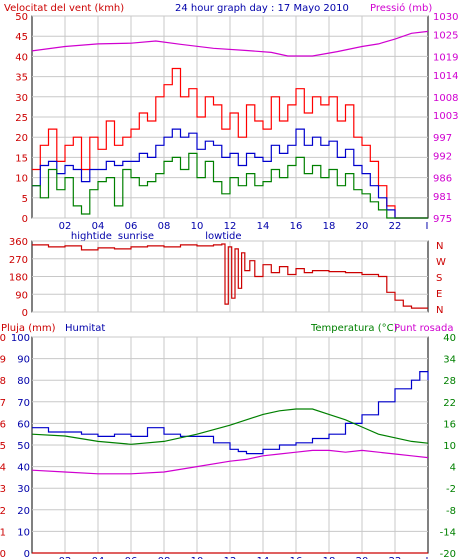 The width and height of the screenshot is (465, 559). Describe the element at coordinates (223, 236) in the screenshot. I see `x-annotation-label: lowtide` at that location.